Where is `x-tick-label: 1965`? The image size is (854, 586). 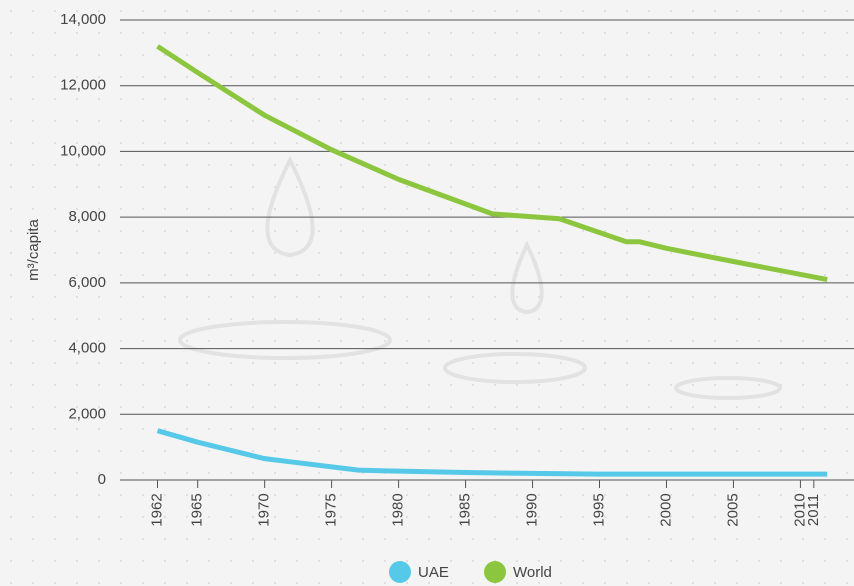 x-tick-label: 1965 is located at coordinates (197, 509).